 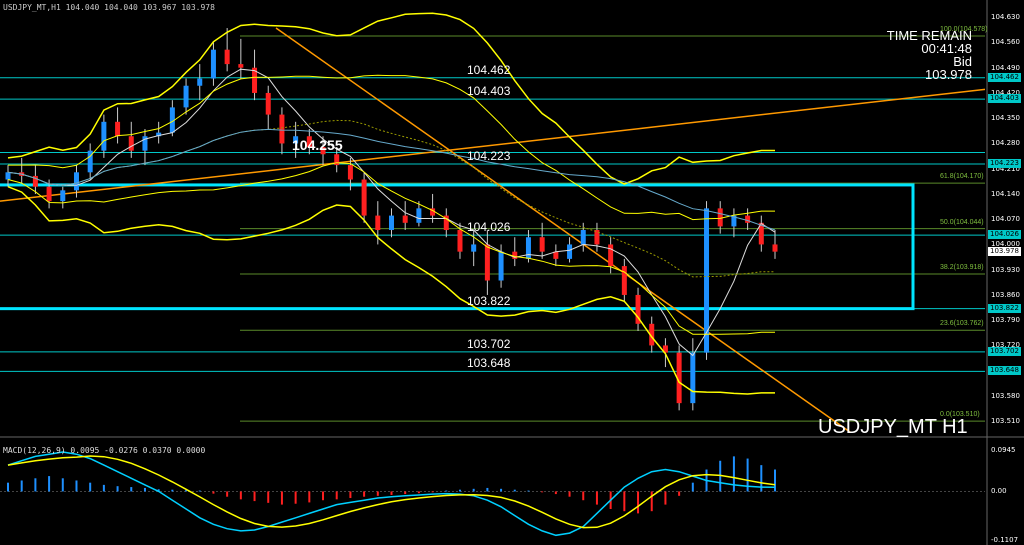 What do you see at coordinates (391, 492) in the screenshot?
I see `macd-main-line` at bounding box center [391, 492].